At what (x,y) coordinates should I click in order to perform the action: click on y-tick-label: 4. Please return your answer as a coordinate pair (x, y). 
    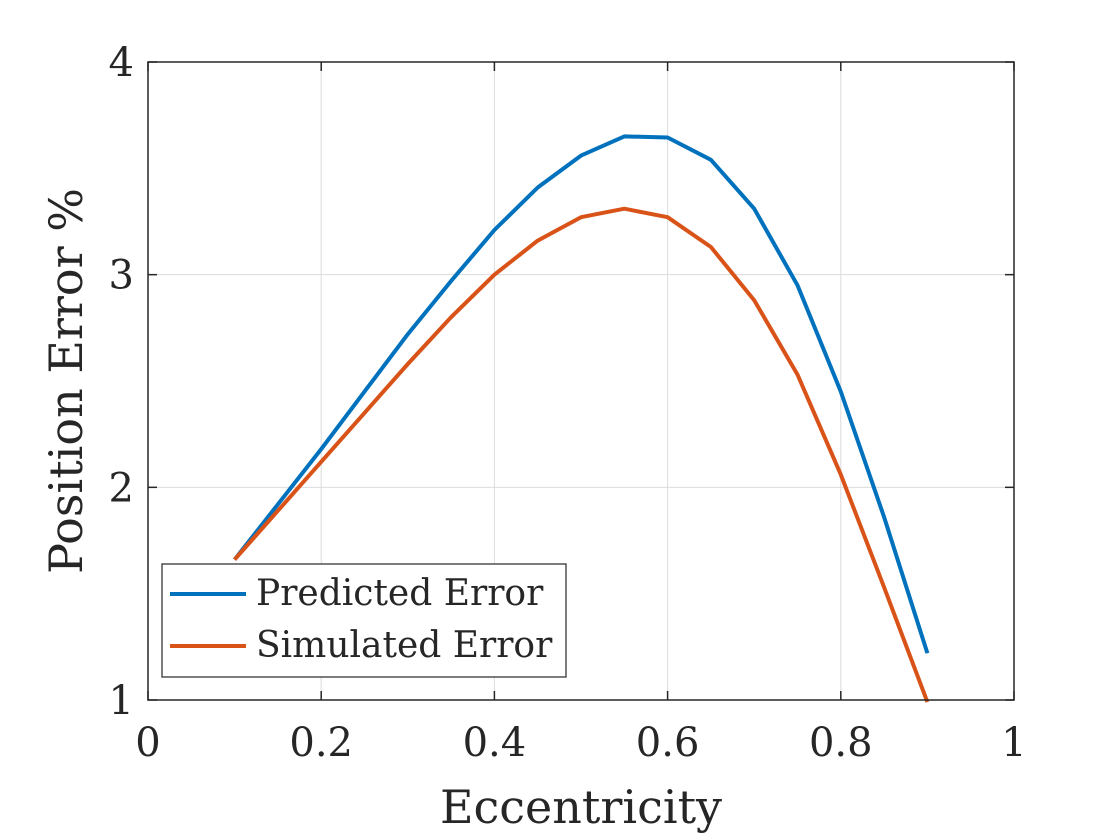
    Looking at the image, I should click on (121, 63).